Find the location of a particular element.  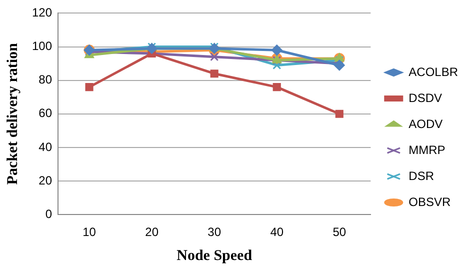

y-tick-label: 100 is located at coordinates (42, 46).